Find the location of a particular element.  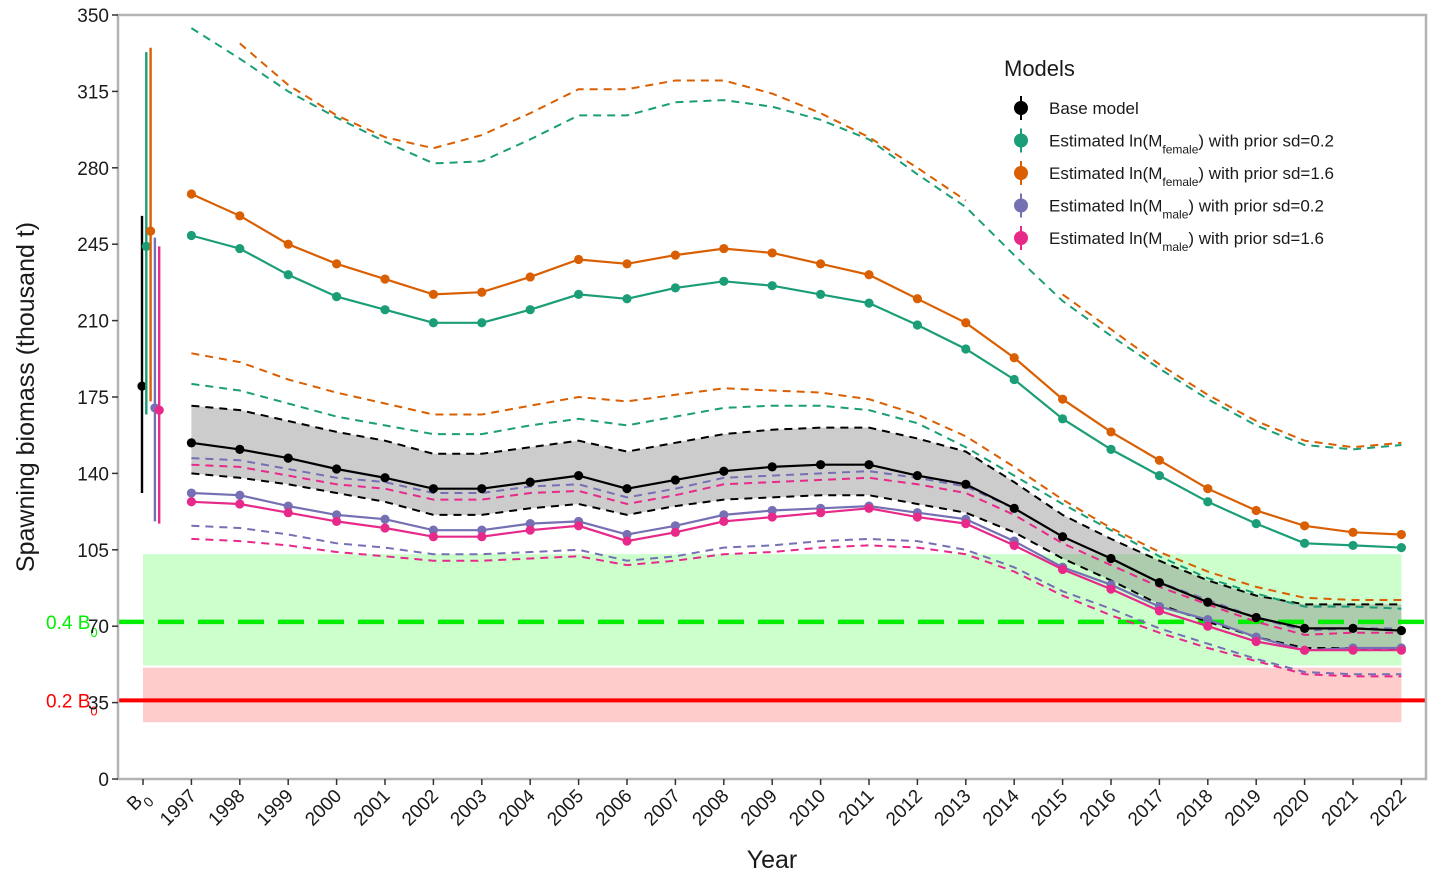

mf02-point-2020 is located at coordinates (1305, 543).